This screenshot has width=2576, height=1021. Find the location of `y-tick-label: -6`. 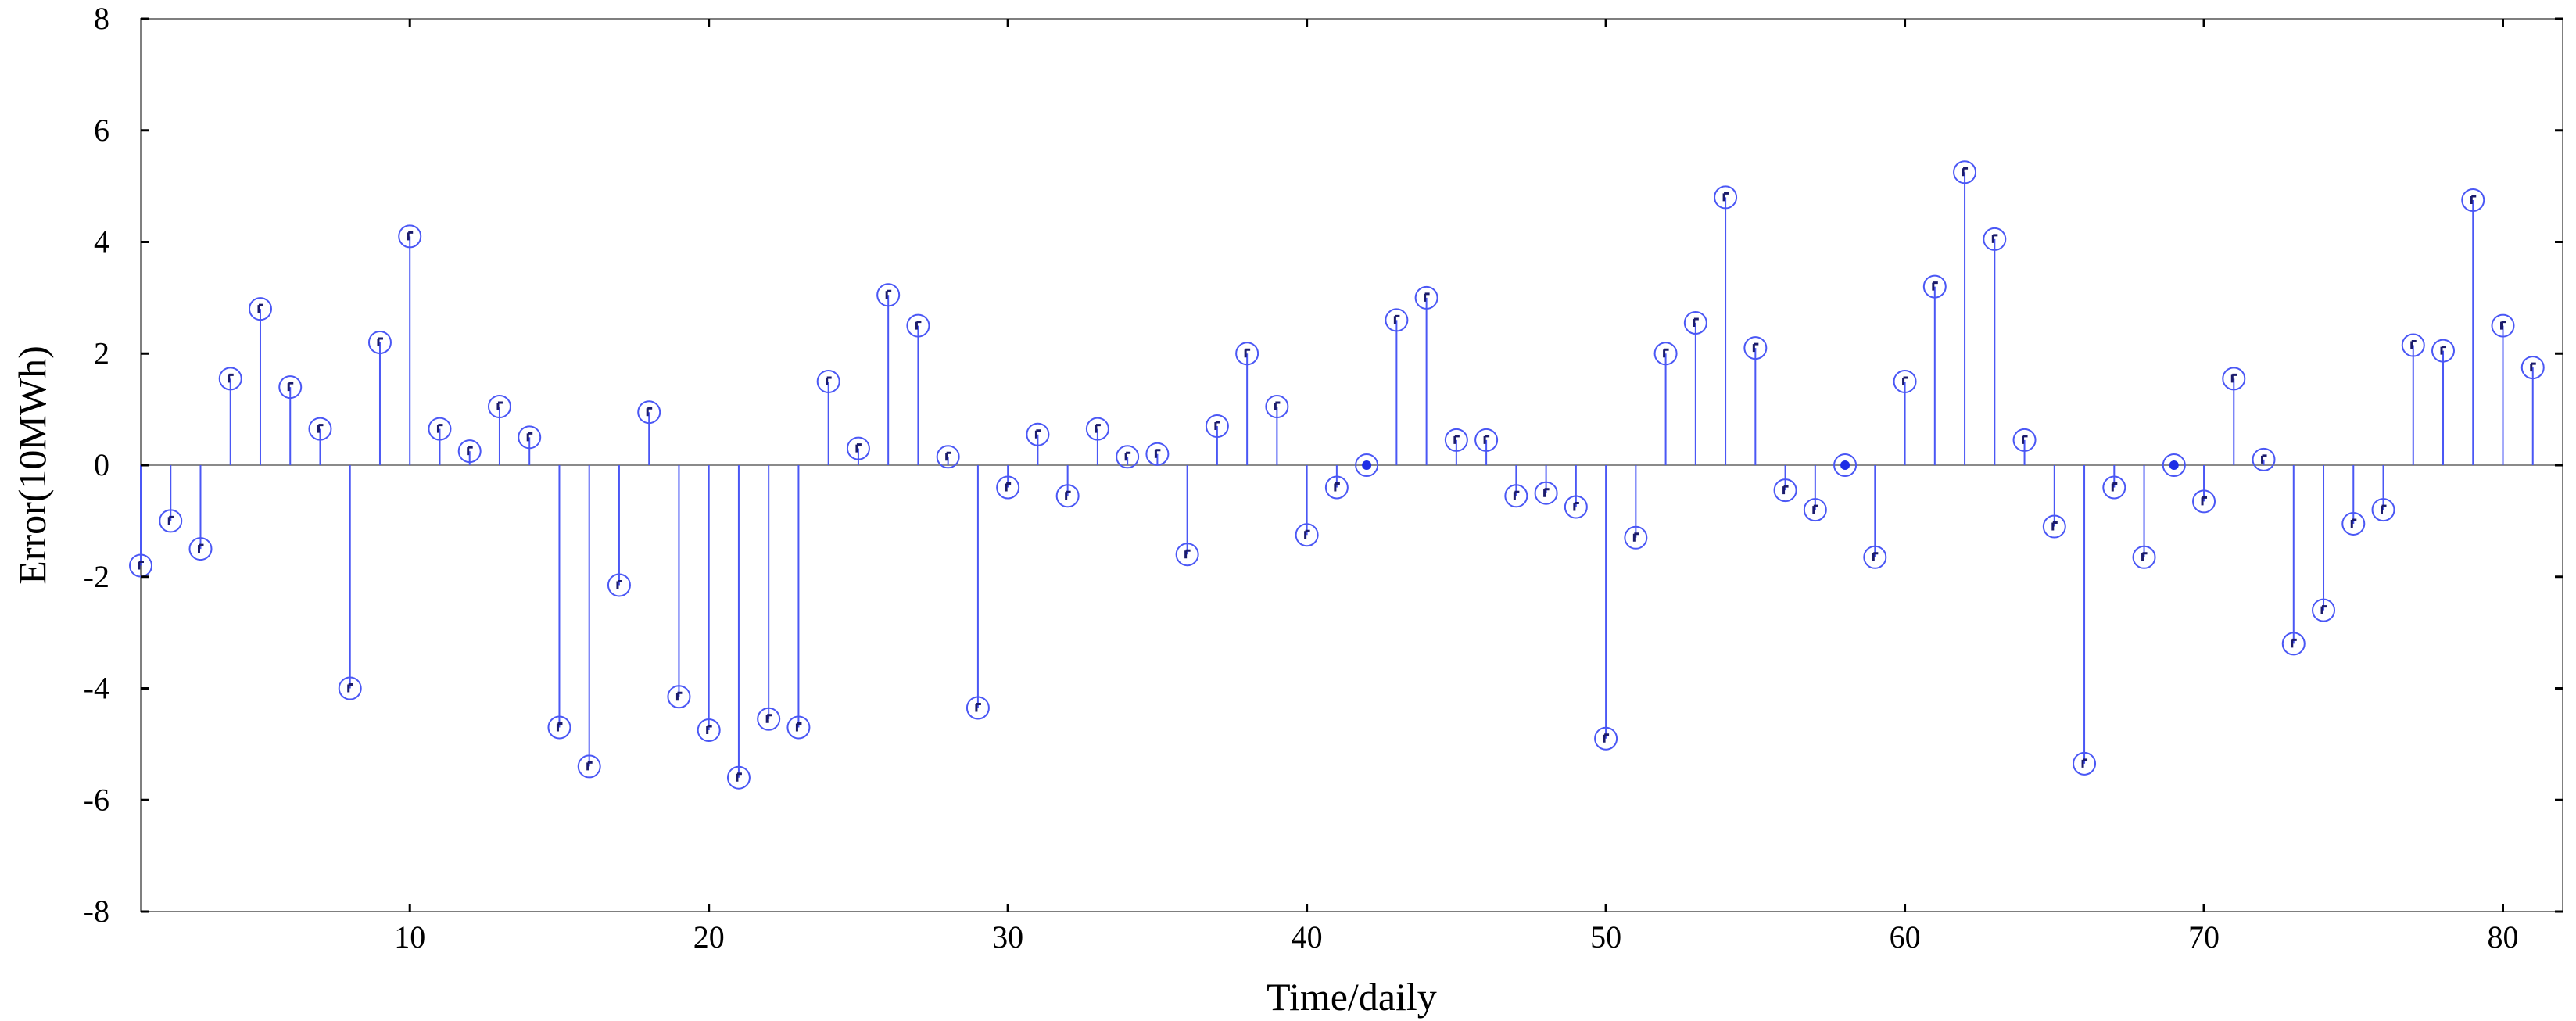

y-tick-label: -6 is located at coordinates (96, 799).